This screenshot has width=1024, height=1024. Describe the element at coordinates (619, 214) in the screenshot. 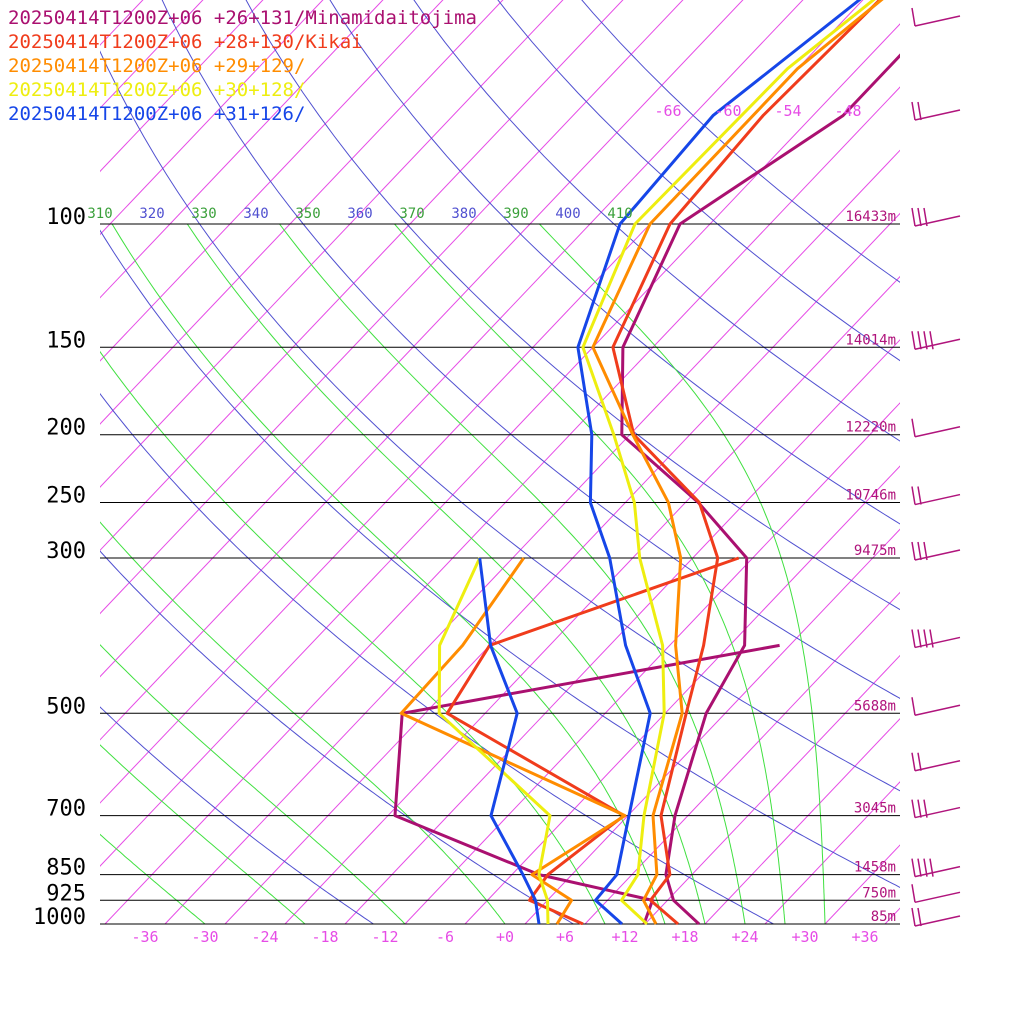

I see `theta-label: 410` at that location.